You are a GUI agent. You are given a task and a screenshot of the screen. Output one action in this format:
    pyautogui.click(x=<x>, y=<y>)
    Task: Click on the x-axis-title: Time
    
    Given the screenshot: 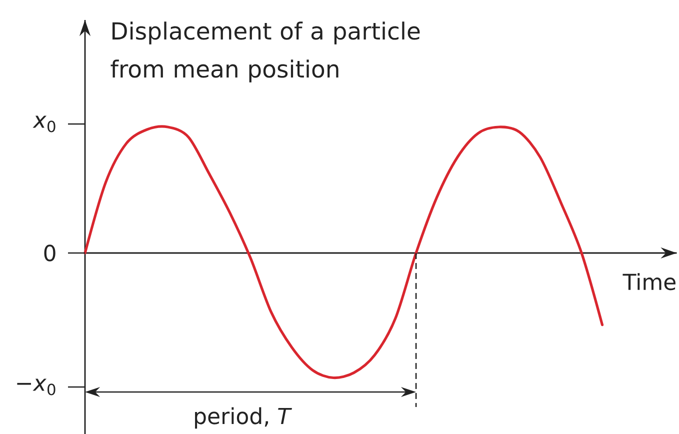 What is the action you would take?
    pyautogui.click(x=649, y=281)
    